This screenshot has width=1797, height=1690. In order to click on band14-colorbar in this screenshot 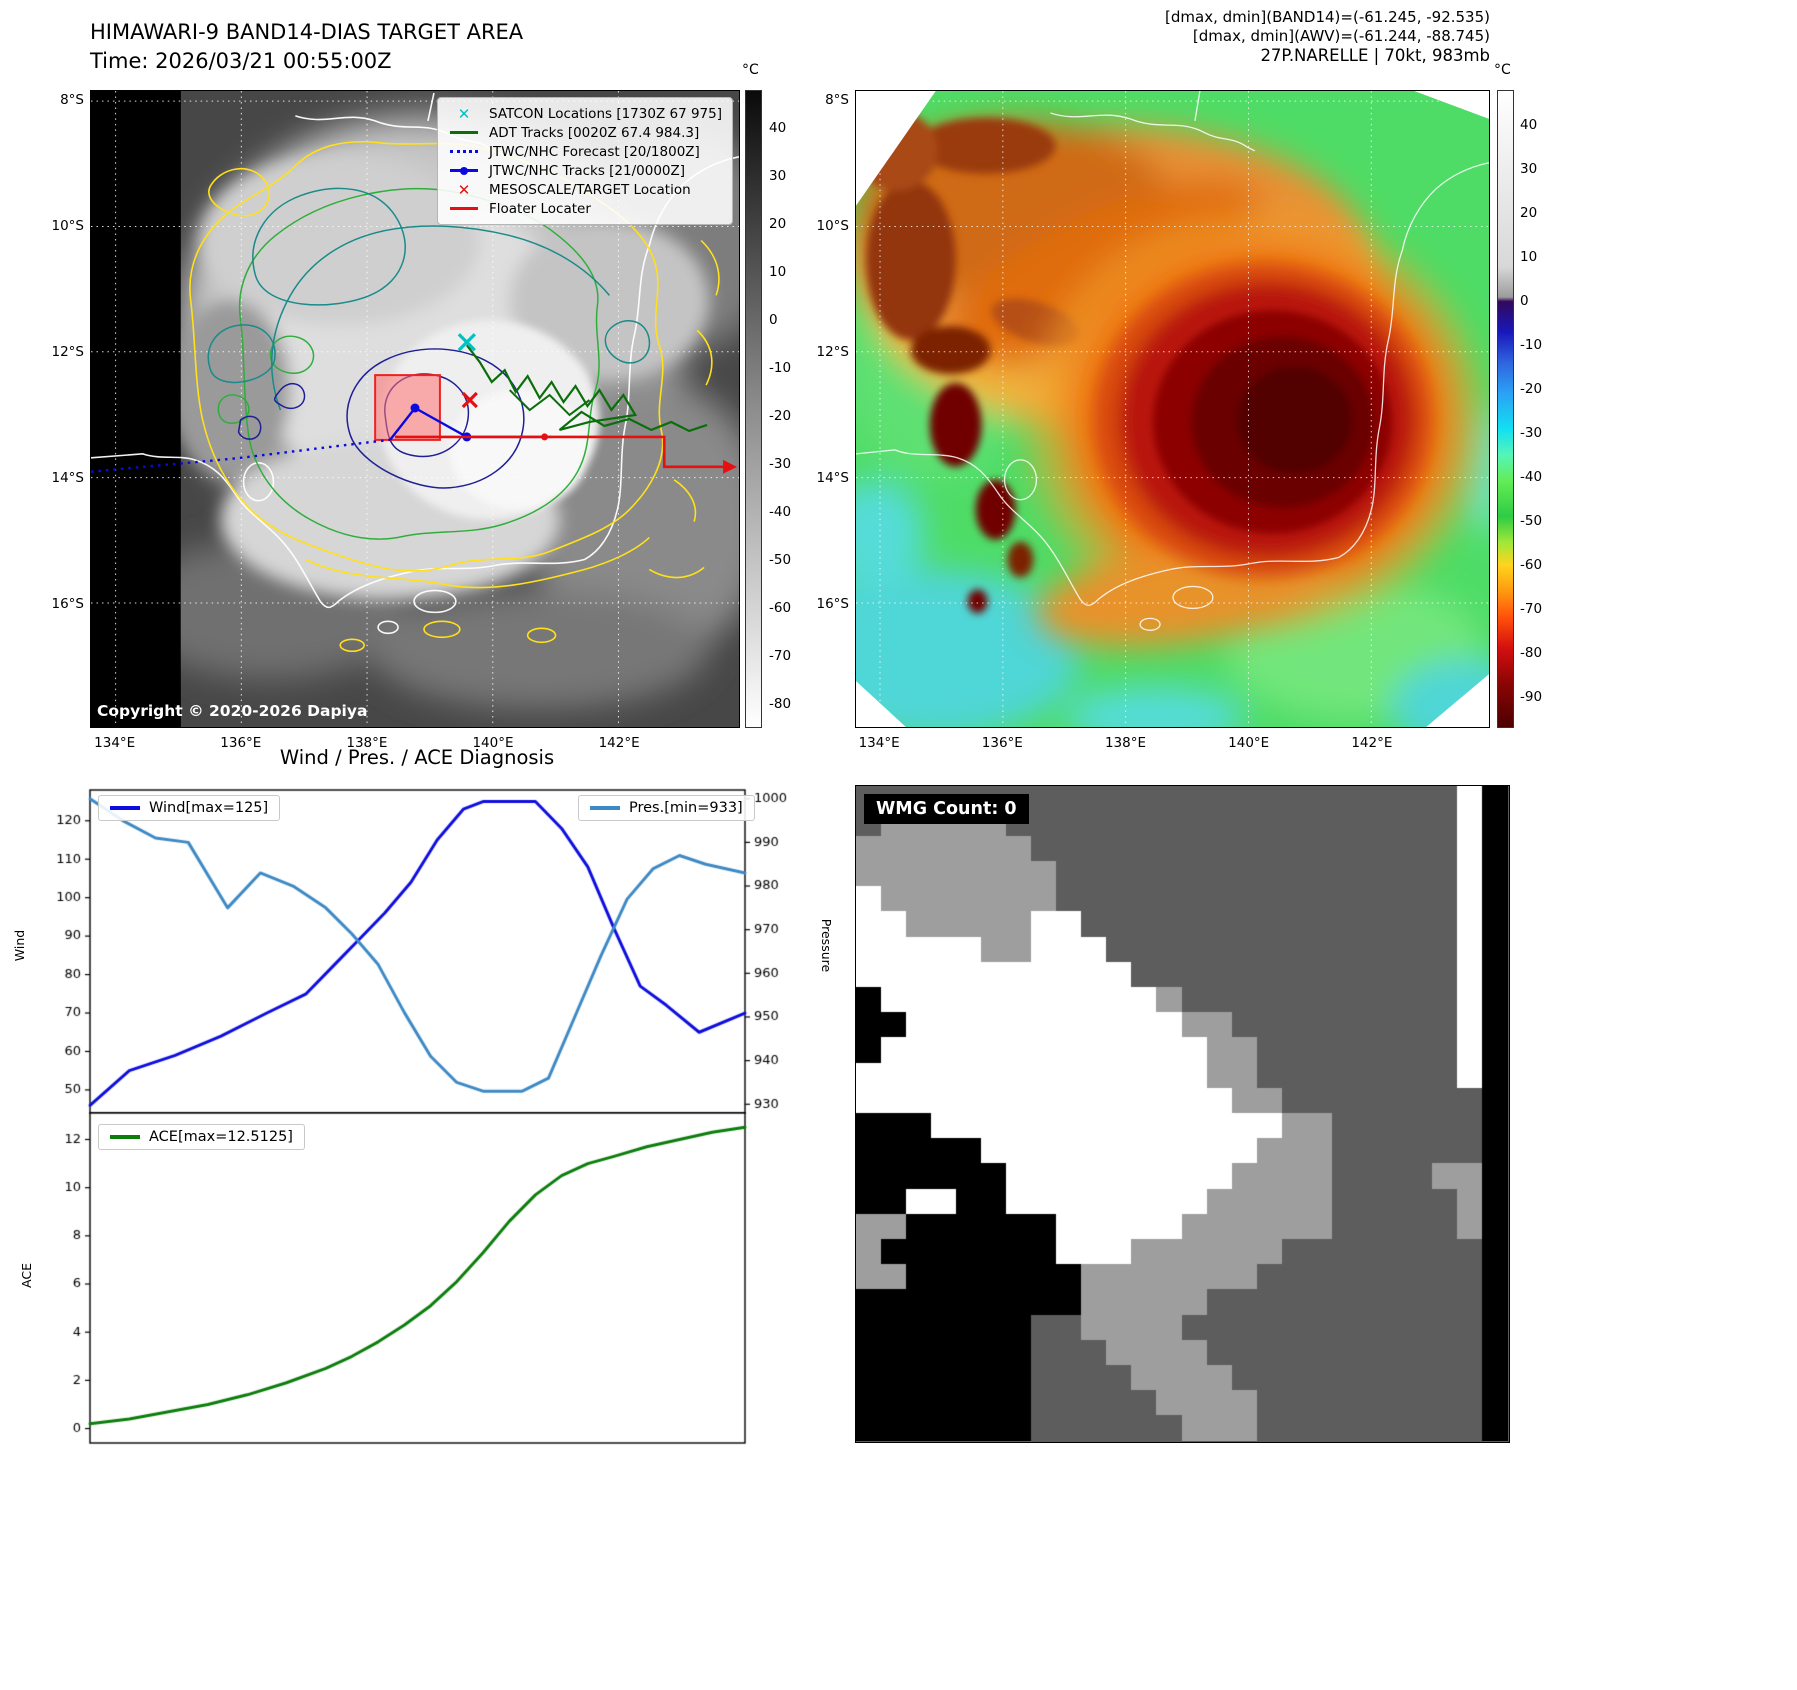, I will do `click(753, 409)`.